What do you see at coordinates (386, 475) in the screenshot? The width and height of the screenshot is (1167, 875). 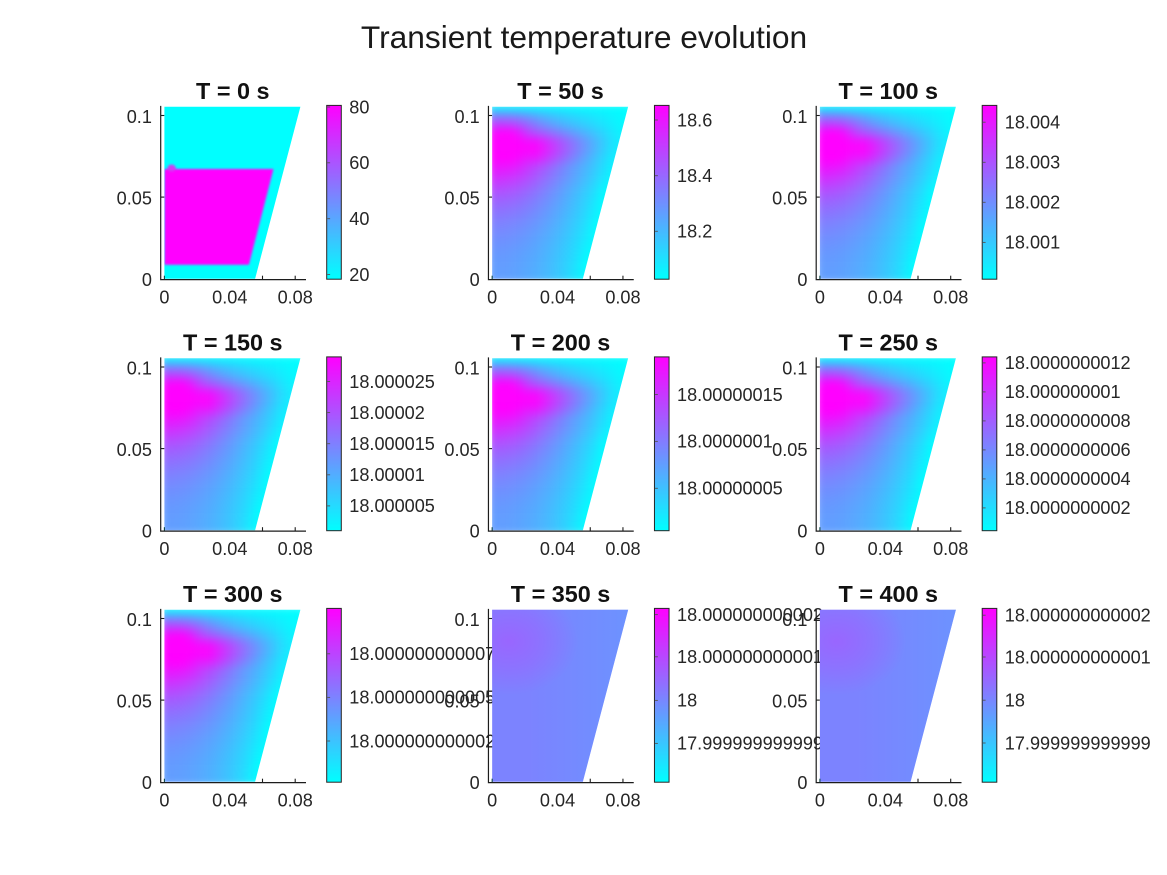 I see `svg-text: 18.00001` at bounding box center [386, 475].